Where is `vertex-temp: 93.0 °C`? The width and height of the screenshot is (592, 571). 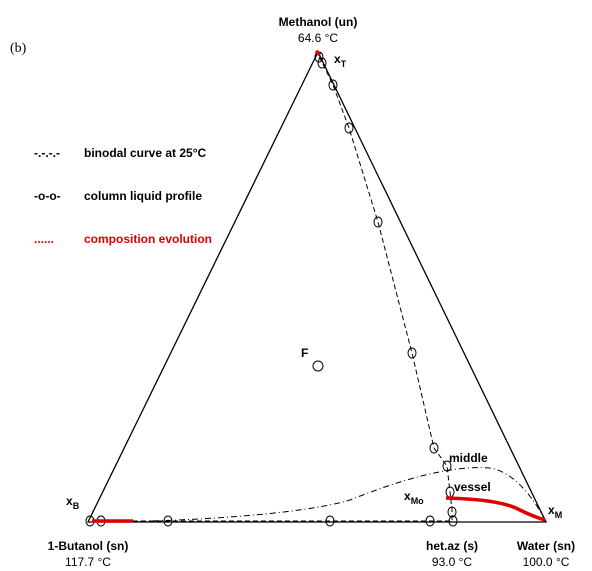 vertex-temp: 93.0 °C is located at coordinates (452, 562).